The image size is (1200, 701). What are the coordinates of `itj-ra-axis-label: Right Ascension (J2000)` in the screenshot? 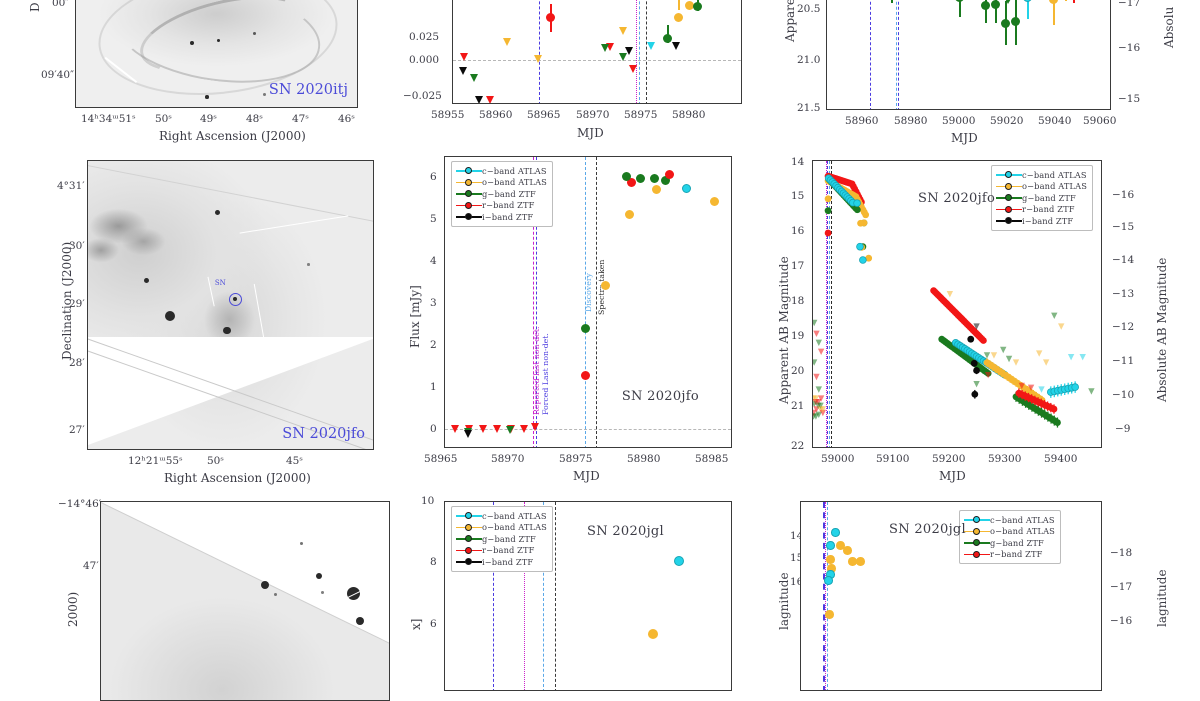 It's located at (232, 136).